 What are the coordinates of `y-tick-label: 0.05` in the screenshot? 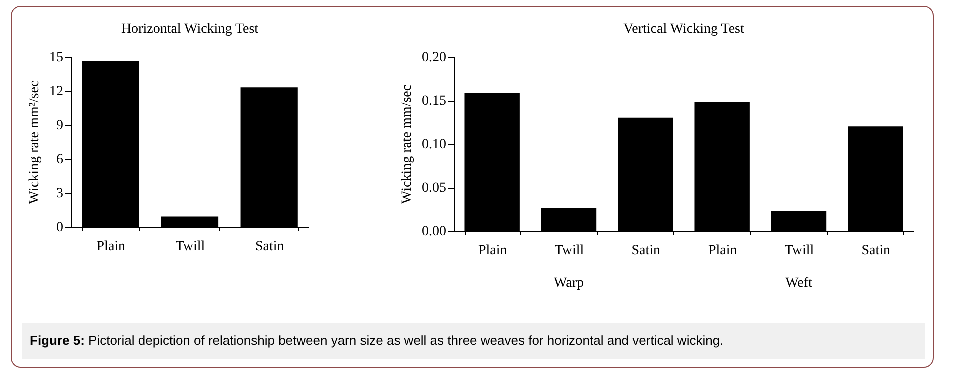 It's located at (434, 188).